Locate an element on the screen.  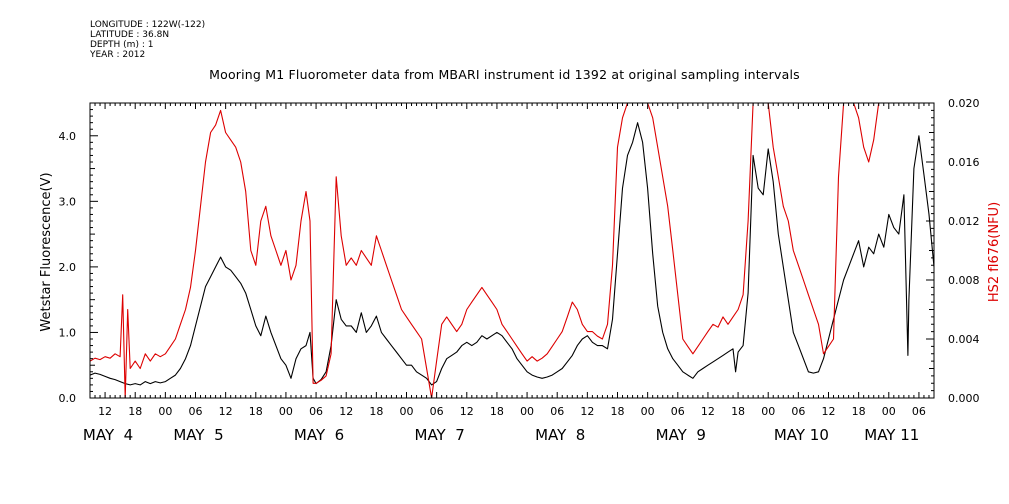
y-right-tick-label: 0.004 is located at coordinates (964, 339).